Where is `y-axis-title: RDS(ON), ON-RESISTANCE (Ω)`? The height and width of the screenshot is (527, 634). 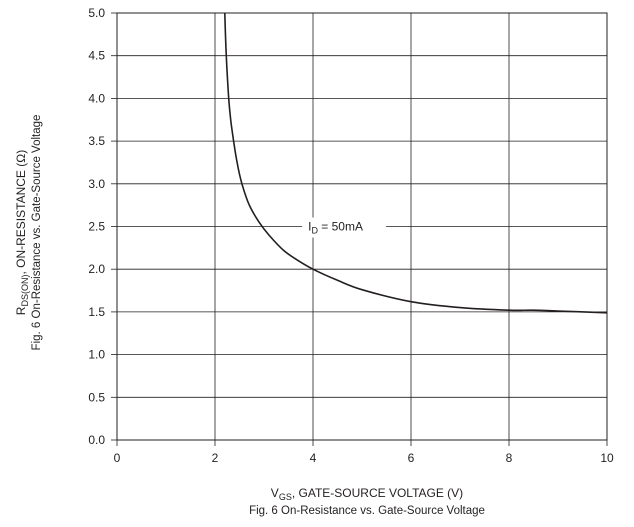
y-axis-title: RDS(ON), ON-RESISTANCE (Ω) is located at coordinates (22, 232).